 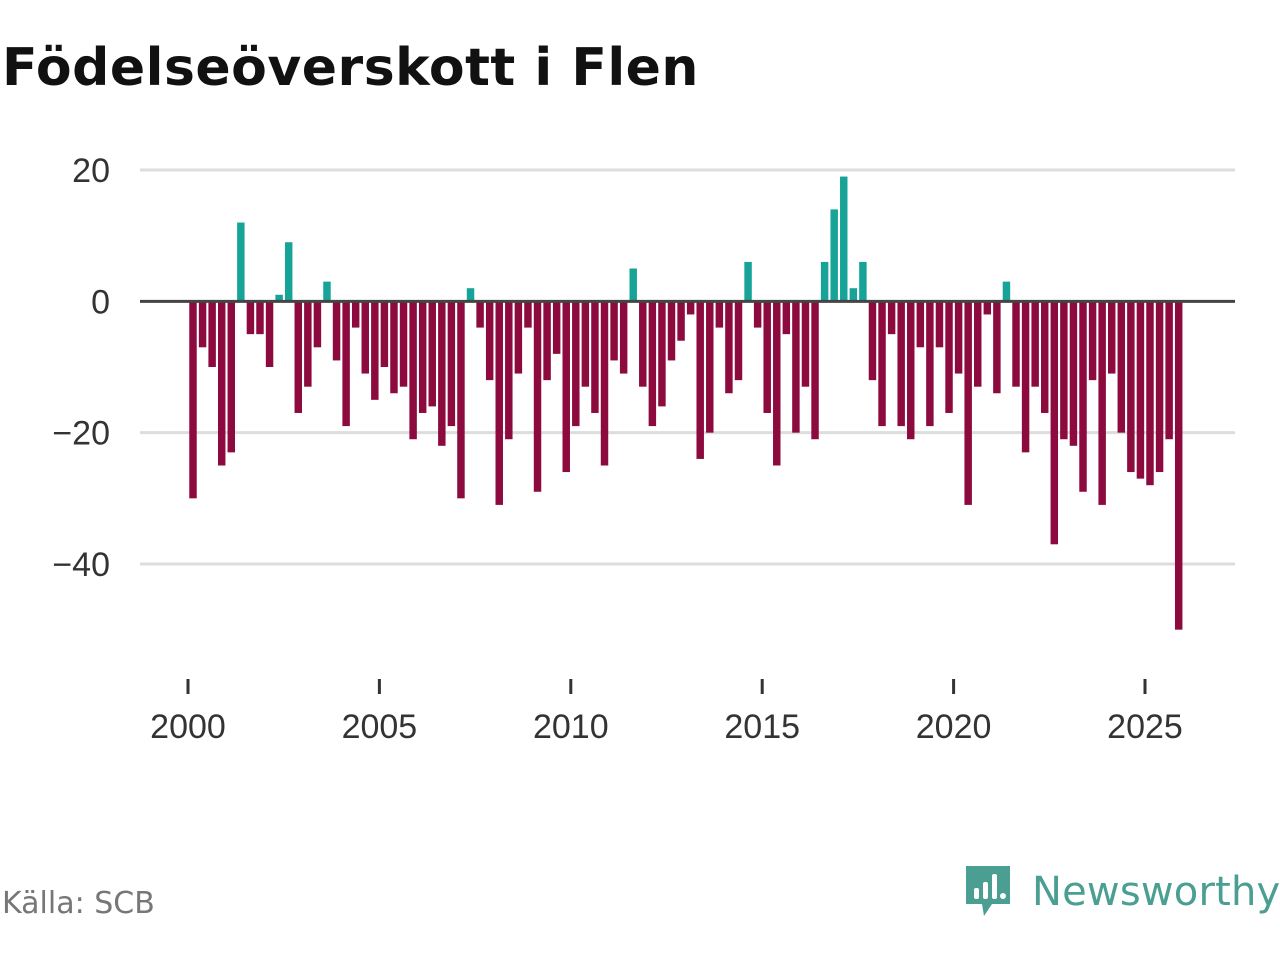 What do you see at coordinates (81, 434) in the screenshot?
I see `y-tick-label: −20` at bounding box center [81, 434].